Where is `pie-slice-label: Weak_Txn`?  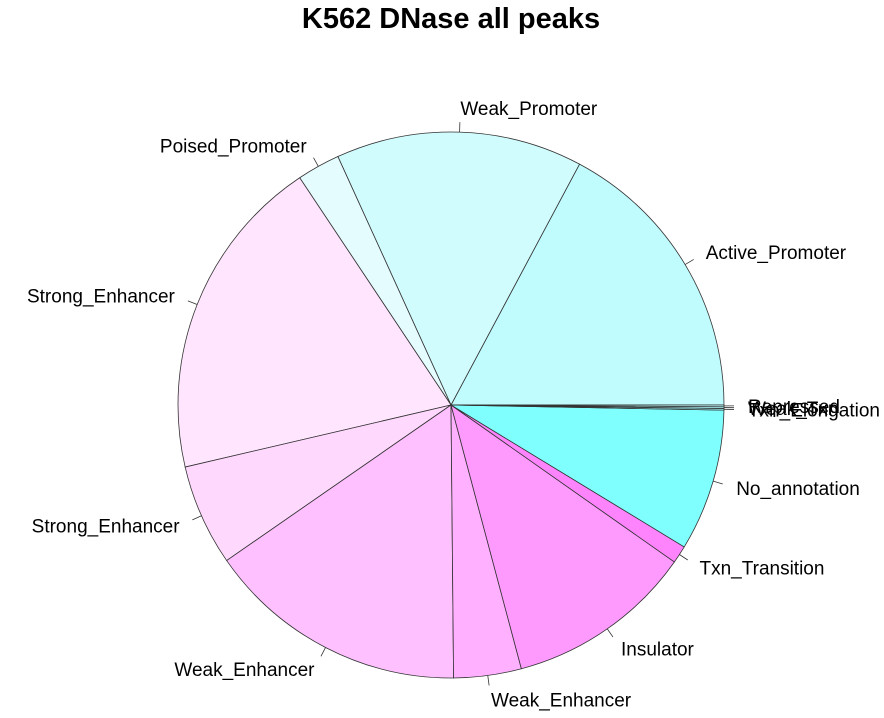
pie-slice-label: Weak_Txn is located at coordinates (793, 409).